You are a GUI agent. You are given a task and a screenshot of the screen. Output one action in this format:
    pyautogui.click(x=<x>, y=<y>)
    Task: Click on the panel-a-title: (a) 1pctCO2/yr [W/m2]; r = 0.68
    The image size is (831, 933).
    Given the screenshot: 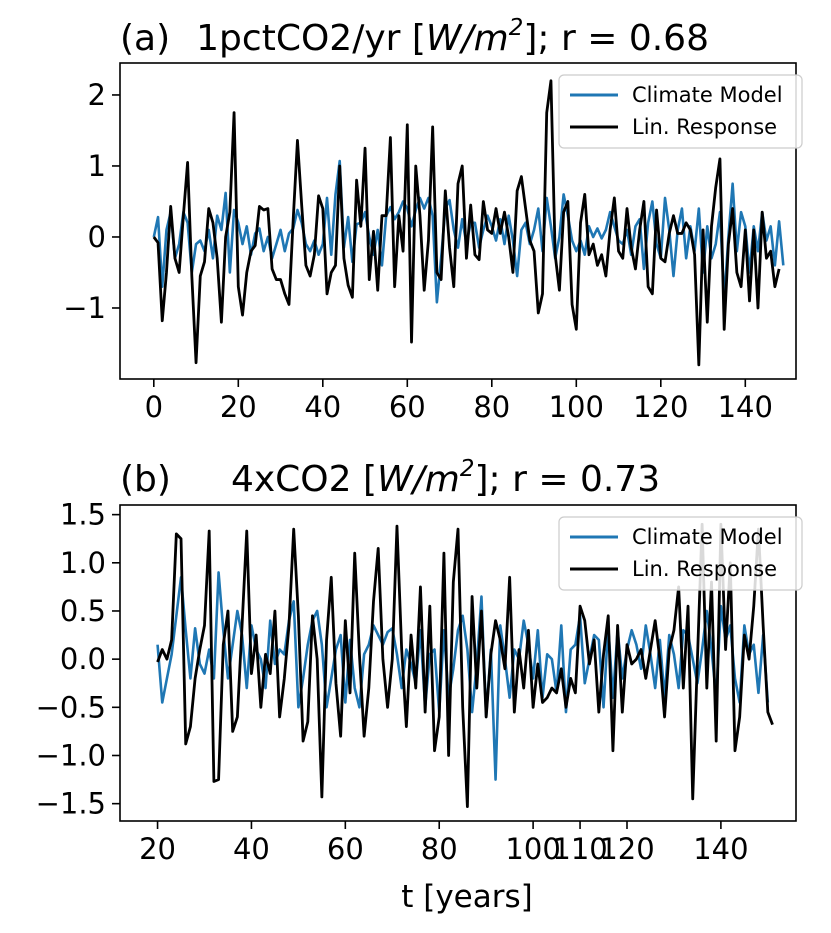 What is the action you would take?
    pyautogui.click(x=414, y=37)
    